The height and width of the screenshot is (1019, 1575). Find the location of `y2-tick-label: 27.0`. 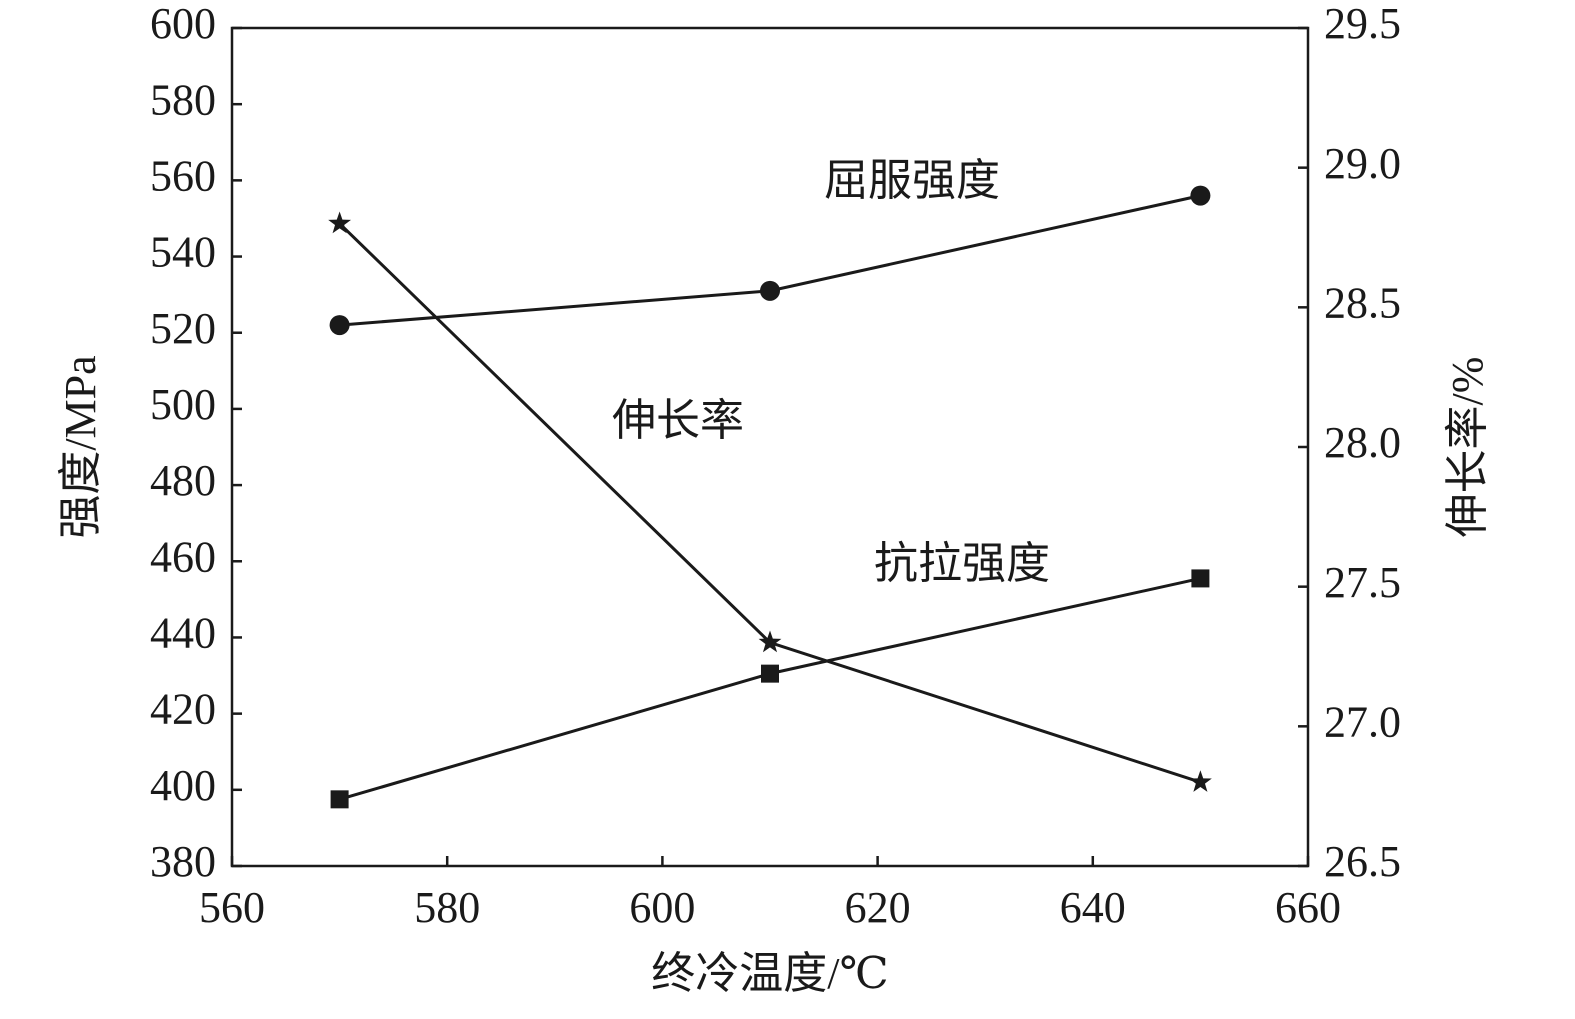

y2-tick-label: 27.0 is located at coordinates (1362, 721).